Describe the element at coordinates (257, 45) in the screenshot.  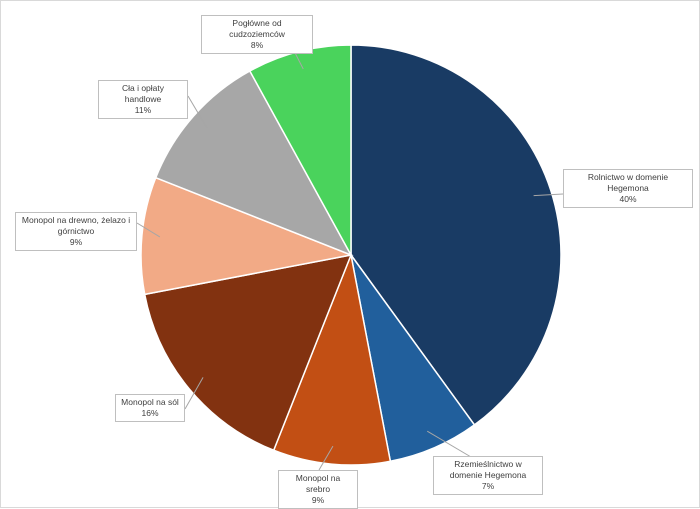
I see `data-label-percent: 8%` at that location.